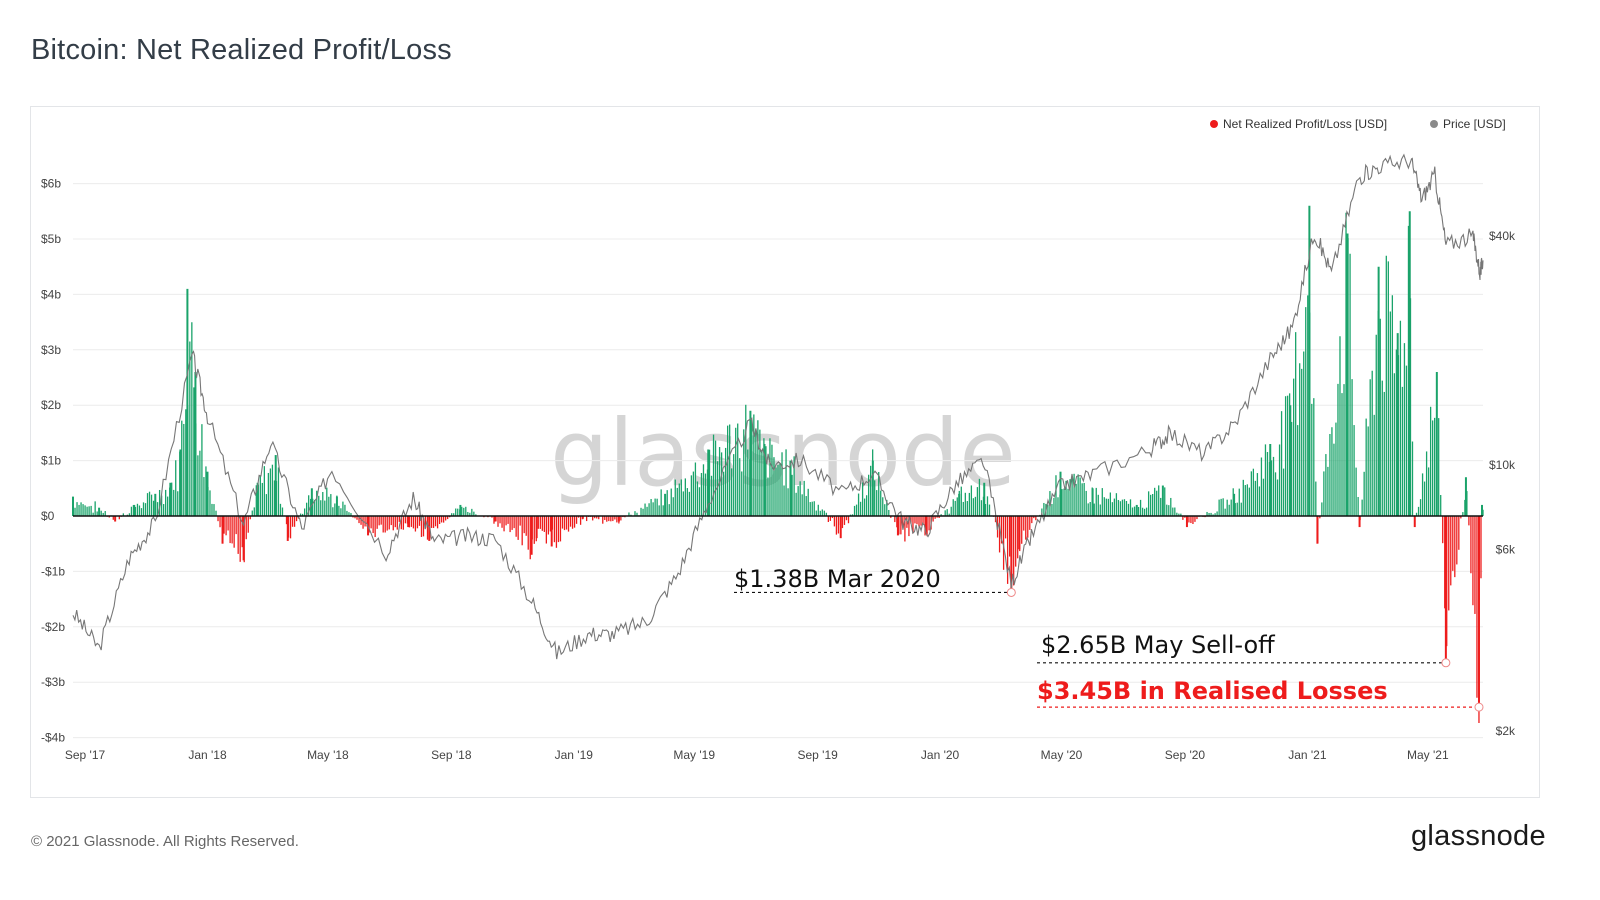  Describe the element at coordinates (165, 841) in the screenshot. I see `copyright-text: © 2021 Glassnode. All Rights Reserved.` at that location.